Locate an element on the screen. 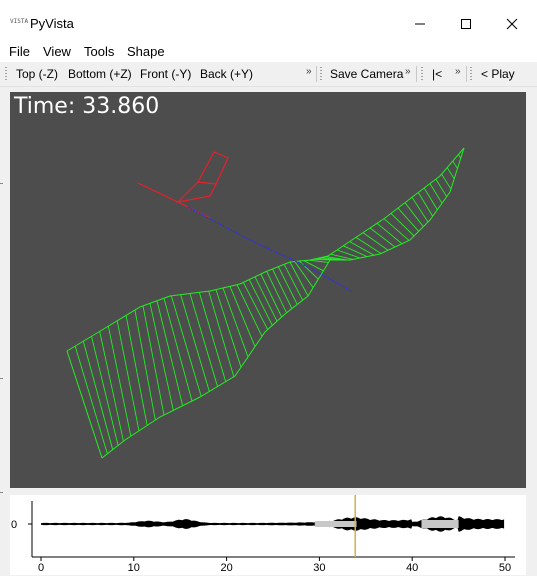 Image resolution: width=537 pixels, height=576 pixels. close-icon is located at coordinates (512, 24).